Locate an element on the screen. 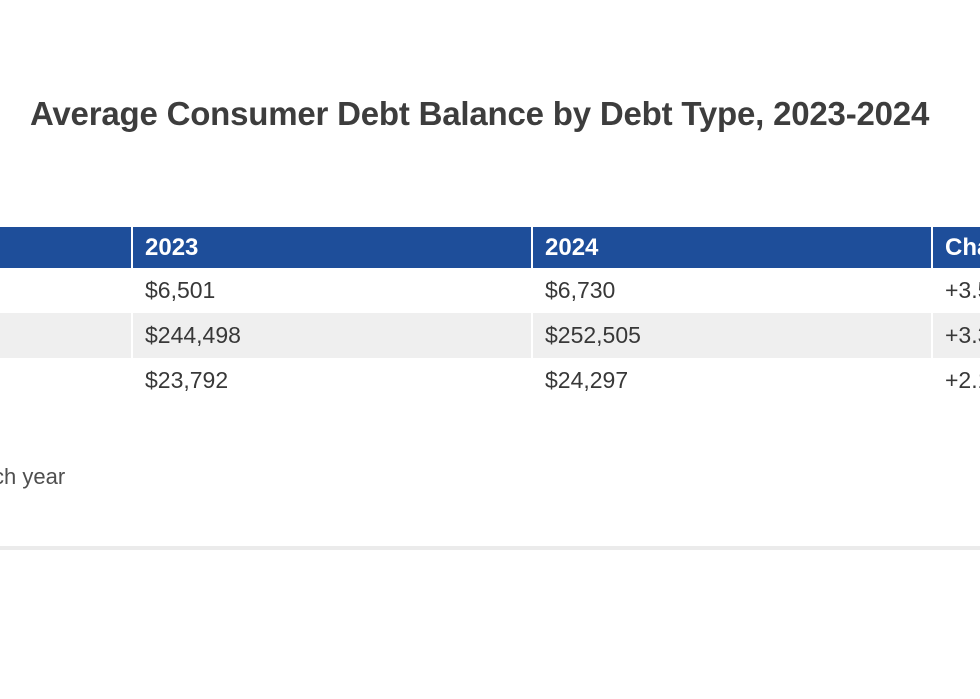  header-cell-2023: 2023 is located at coordinates (331, 247).